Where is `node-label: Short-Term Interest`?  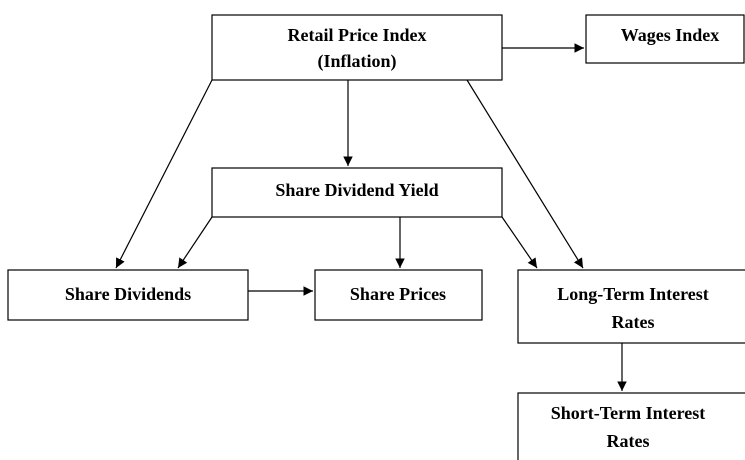 node-label: Short-Term Interest is located at coordinates (628, 413).